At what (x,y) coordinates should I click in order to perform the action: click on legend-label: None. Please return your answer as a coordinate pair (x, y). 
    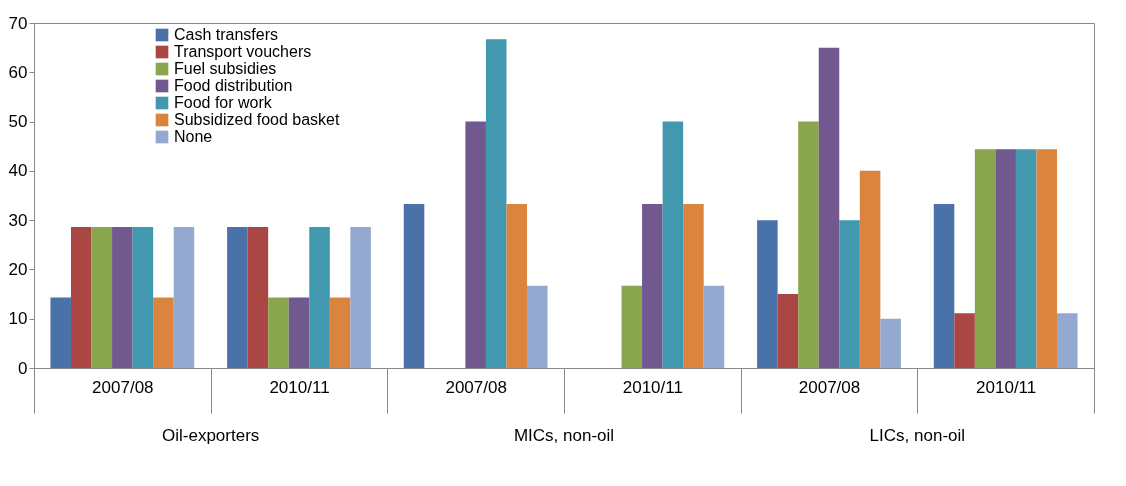
    Looking at the image, I should click on (193, 136).